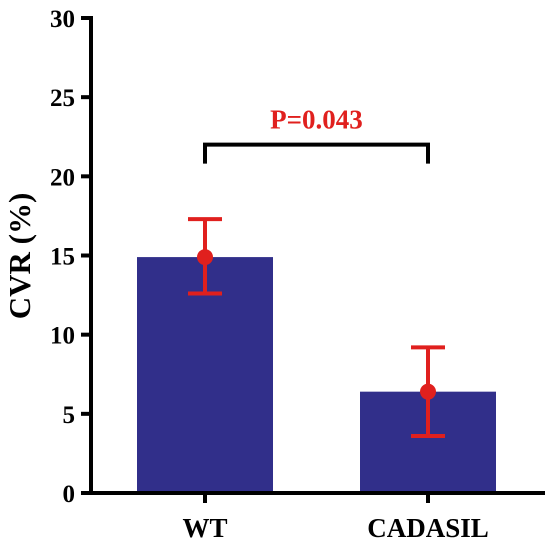 This screenshot has width=545, height=552. Describe the element at coordinates (428, 528) in the screenshot. I see `x-tick-label: CADASIL` at that location.